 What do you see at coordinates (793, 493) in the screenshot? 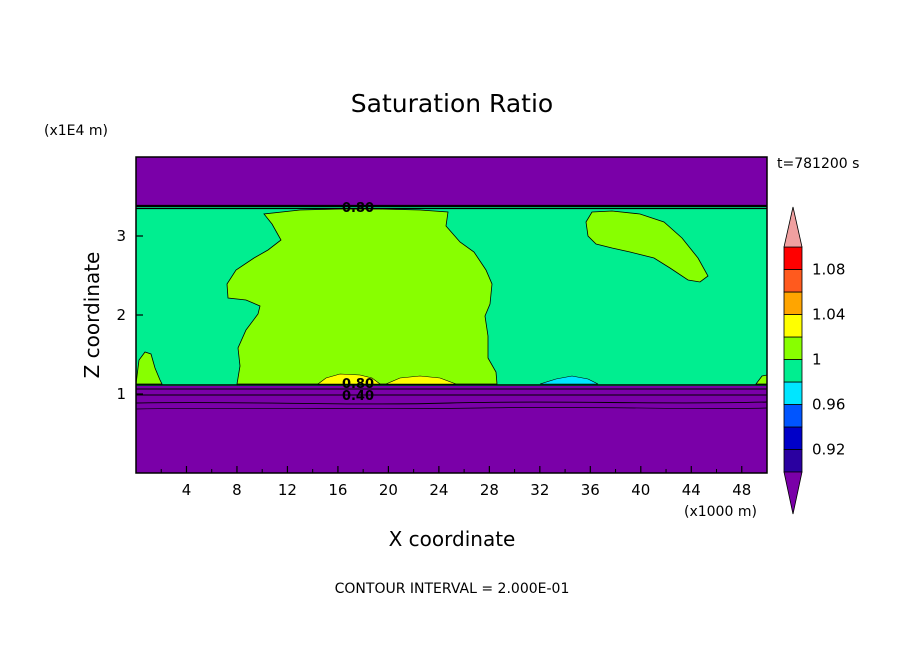
I see `colorbar-bottom-arrow` at bounding box center [793, 493].